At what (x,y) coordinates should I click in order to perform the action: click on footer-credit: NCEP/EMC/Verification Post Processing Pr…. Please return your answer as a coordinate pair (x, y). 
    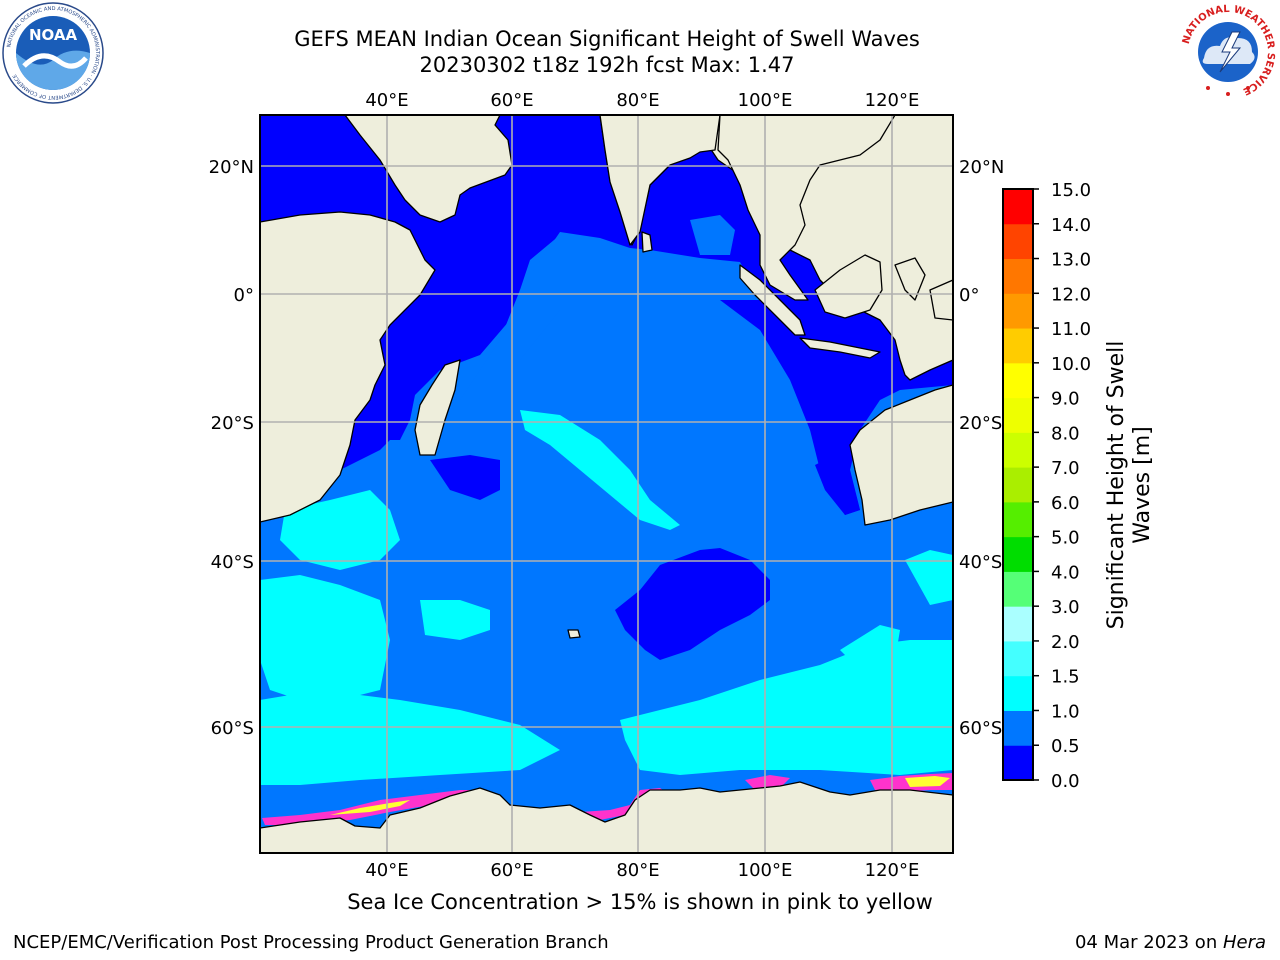
    Looking at the image, I should click on (311, 942).